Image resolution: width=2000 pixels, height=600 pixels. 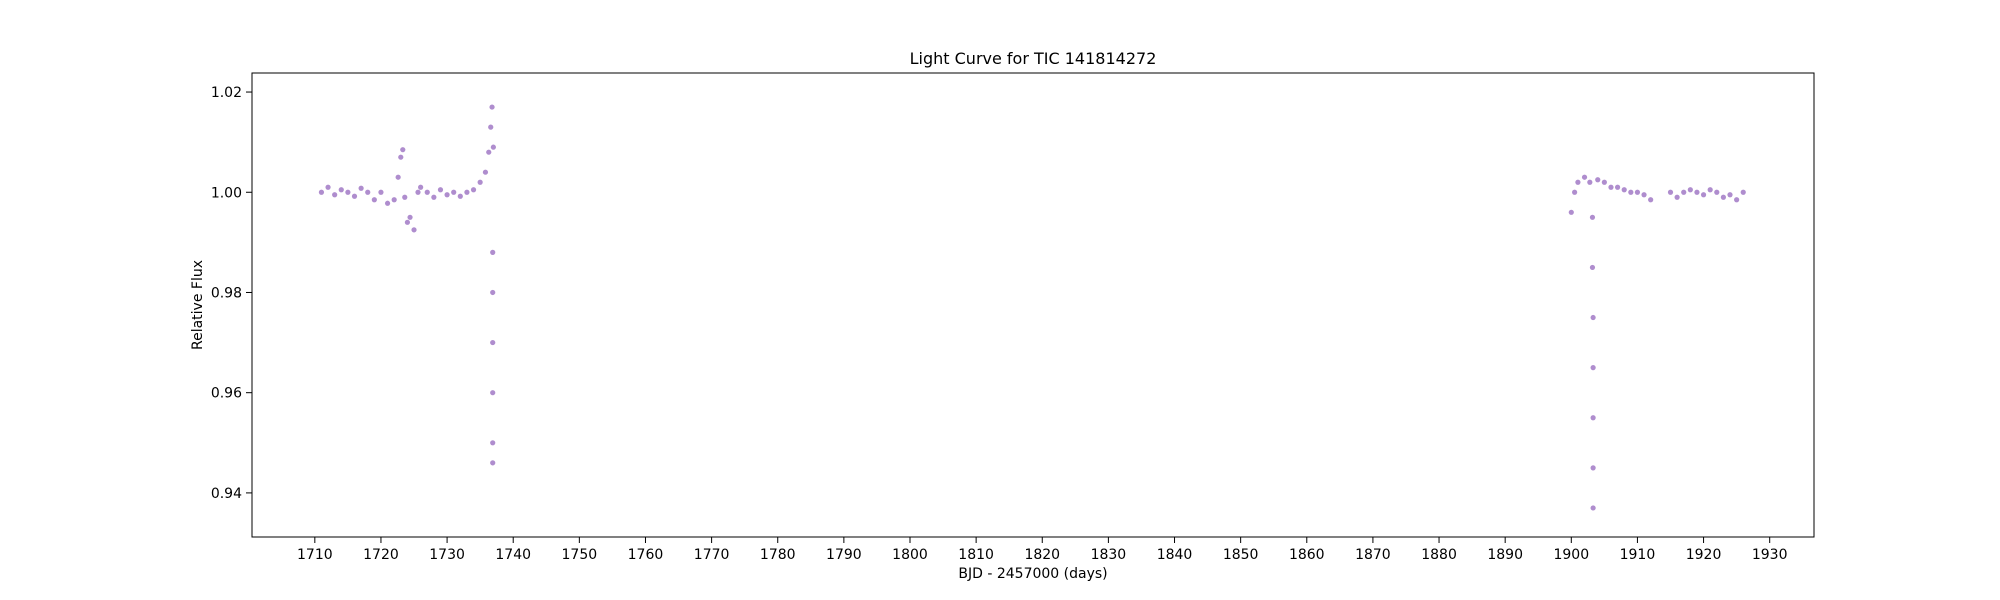 What do you see at coordinates (1241, 555) in the screenshot?
I see `x-tick-label: 1850` at bounding box center [1241, 555].